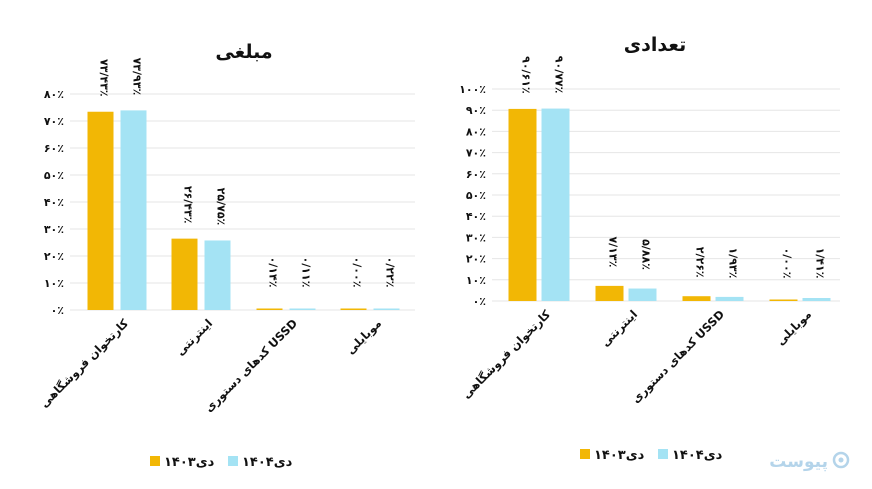 Image resolution: width=872 pixels, height=489 pixels. Describe the element at coordinates (700, 262) in the screenshot. I see `right-data-label: ۲/۲۶٪` at that location.